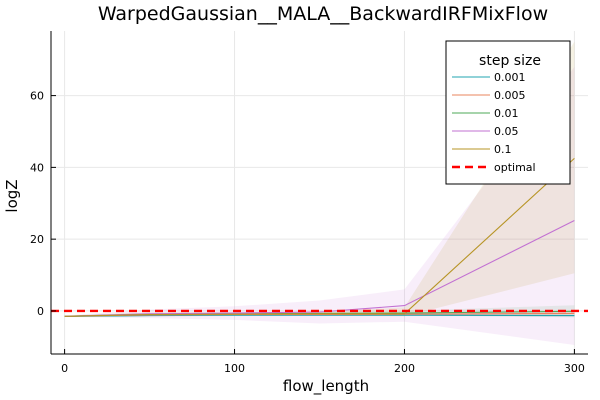  I want to click on x-tick-label: 300, so click(574, 368).